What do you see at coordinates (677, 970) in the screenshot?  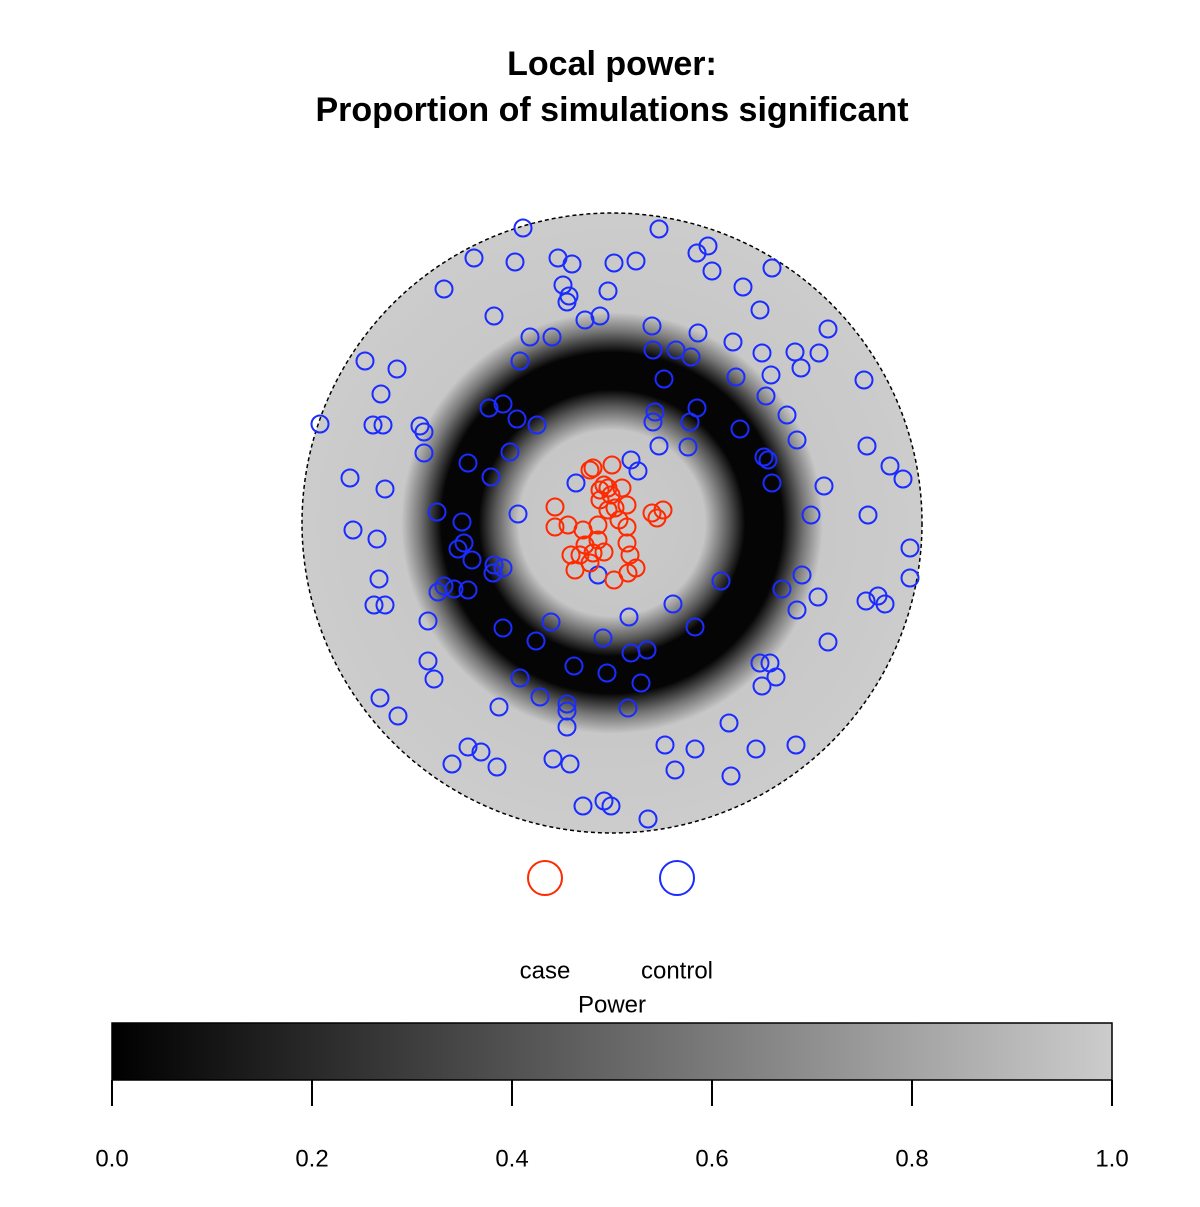 I see `legend-label: control` at bounding box center [677, 970].